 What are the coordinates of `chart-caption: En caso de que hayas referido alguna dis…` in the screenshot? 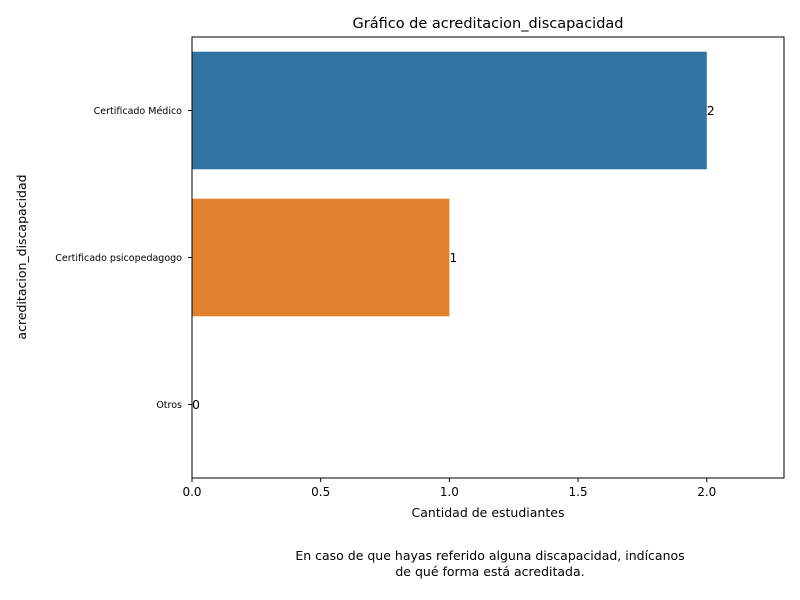 It's located at (490, 564).